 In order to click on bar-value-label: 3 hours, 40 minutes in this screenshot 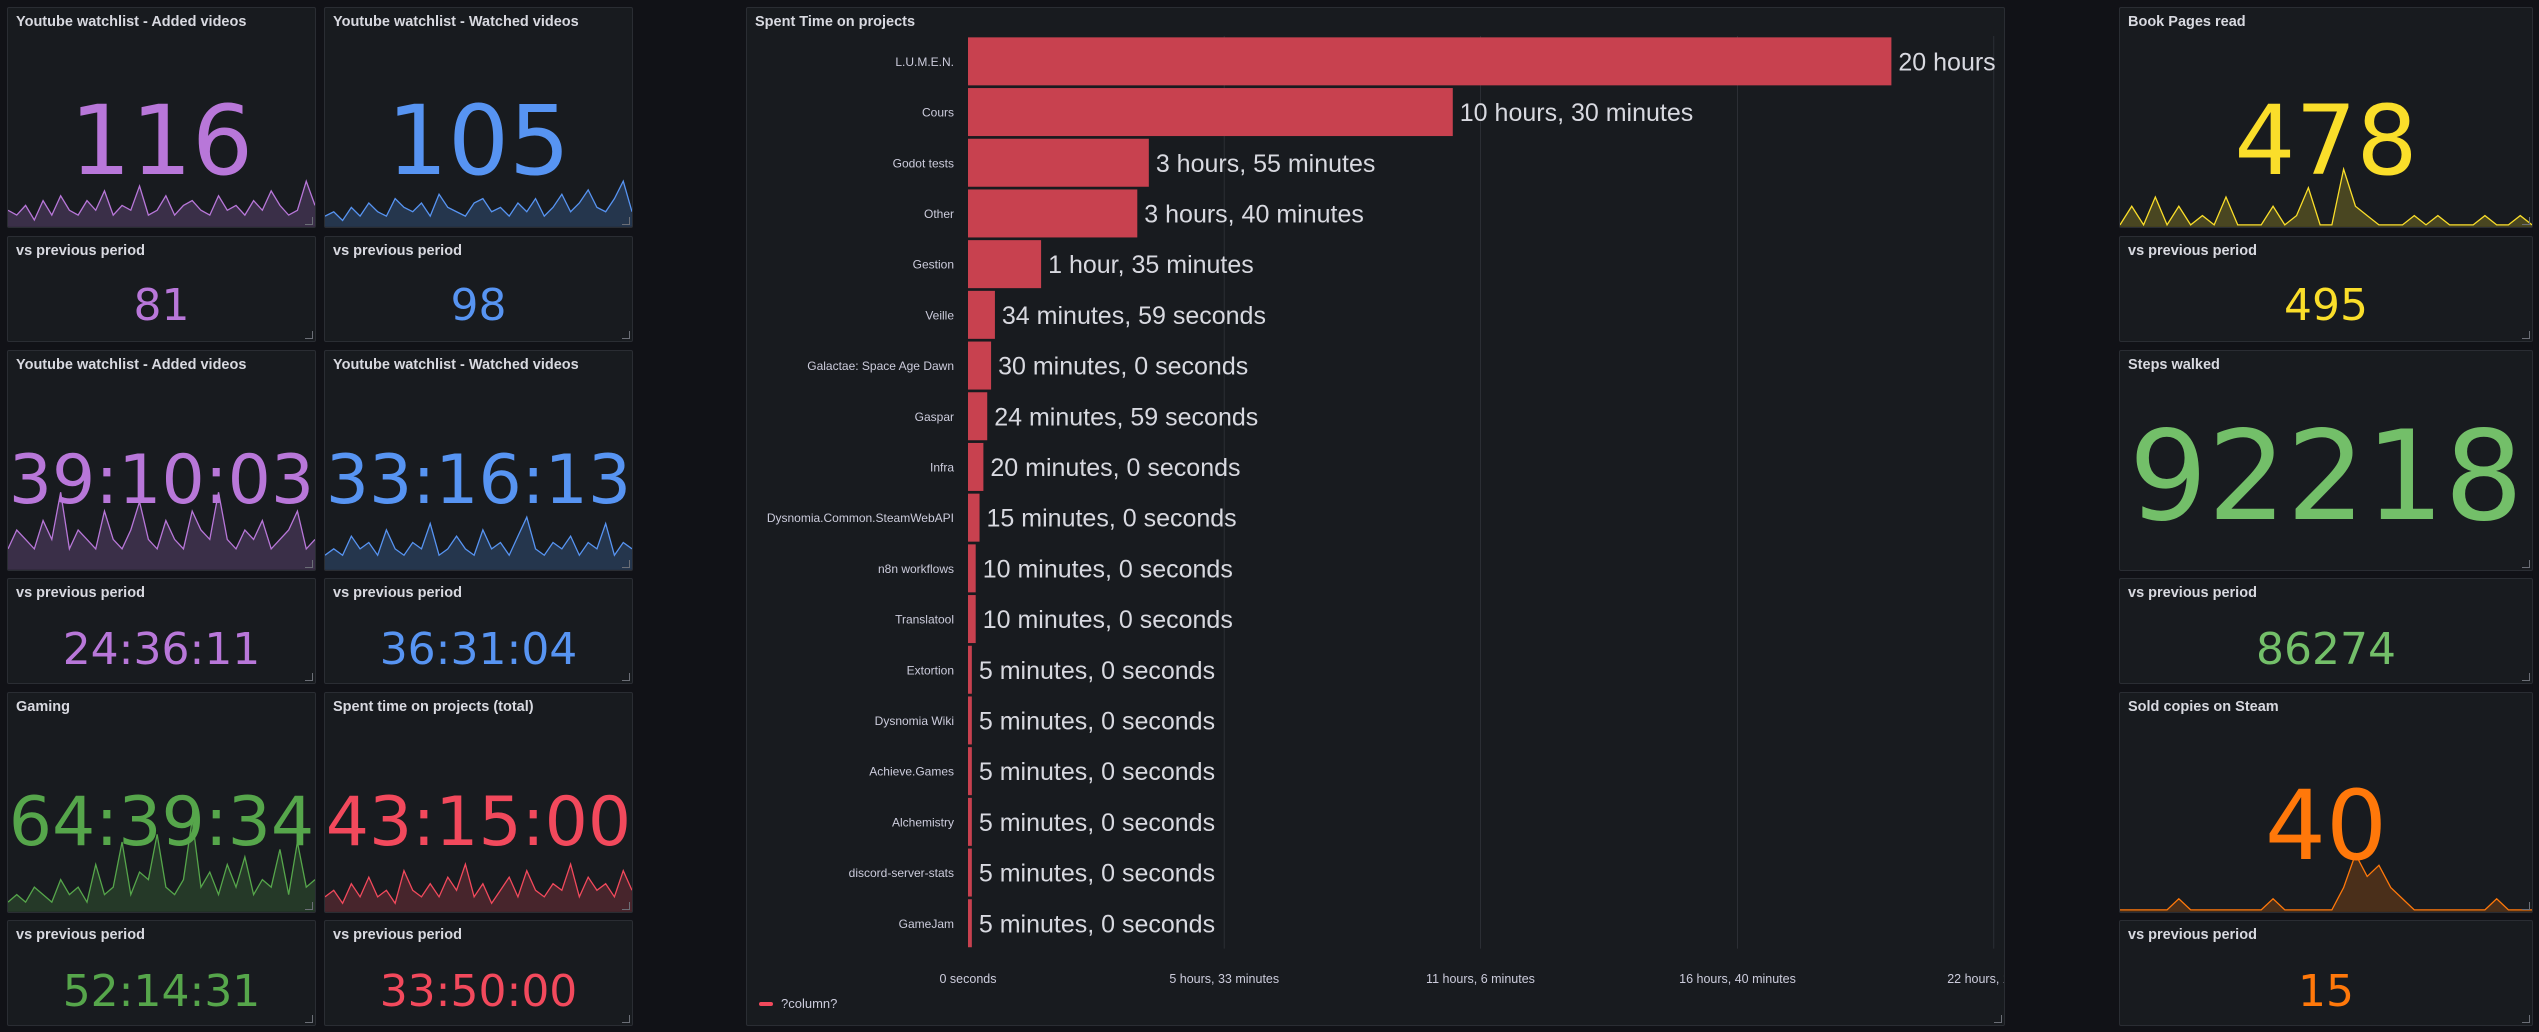, I will do `click(1254, 214)`.